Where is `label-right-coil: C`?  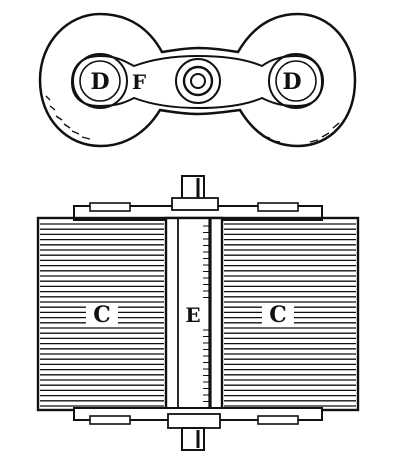
label-right-coil: C is located at coordinates (278, 315).